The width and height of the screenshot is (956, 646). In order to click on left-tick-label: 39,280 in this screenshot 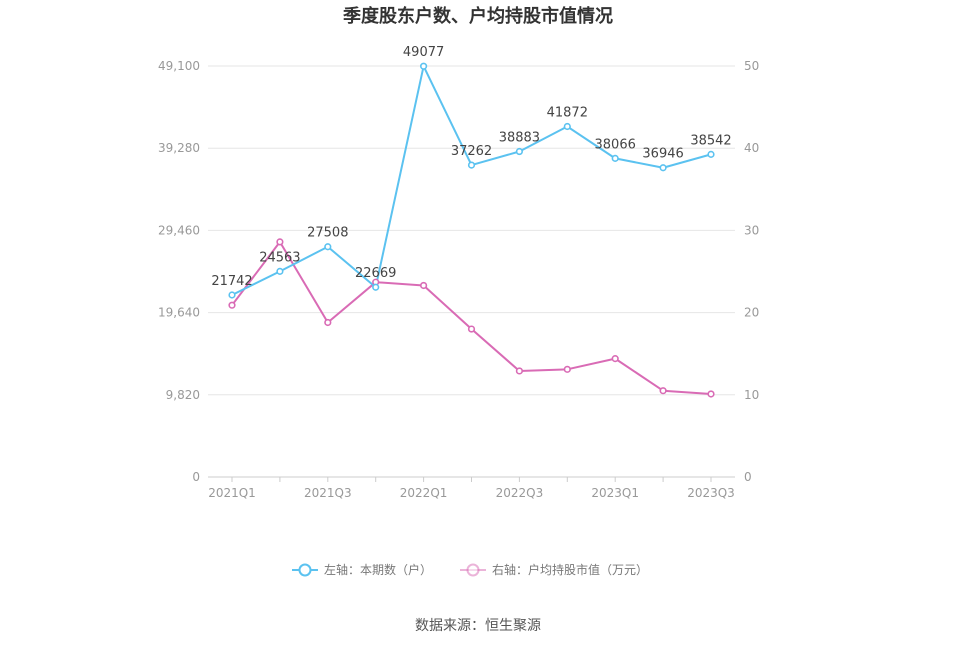, I will do `click(179, 148)`.